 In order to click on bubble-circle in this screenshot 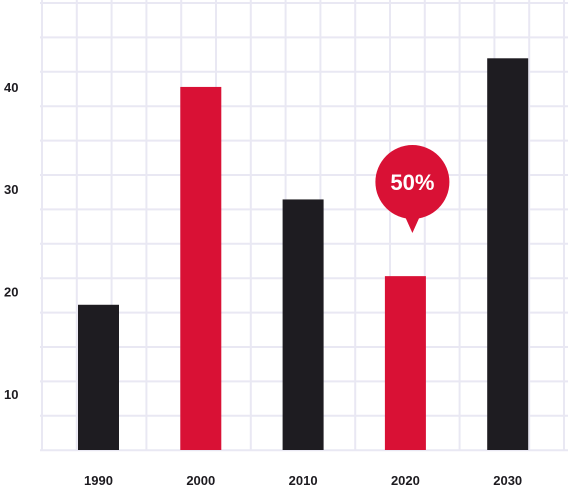, I will do `click(412, 182)`.